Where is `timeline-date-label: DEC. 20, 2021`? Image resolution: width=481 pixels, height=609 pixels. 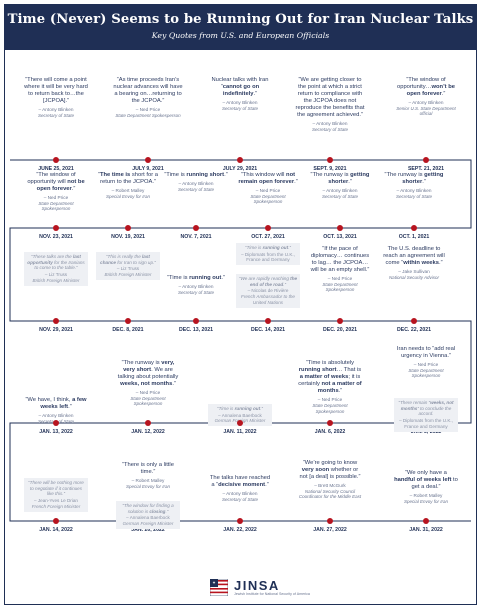
timeline-date-label: DEC. 20, 2021 is located at coordinates (340, 330).